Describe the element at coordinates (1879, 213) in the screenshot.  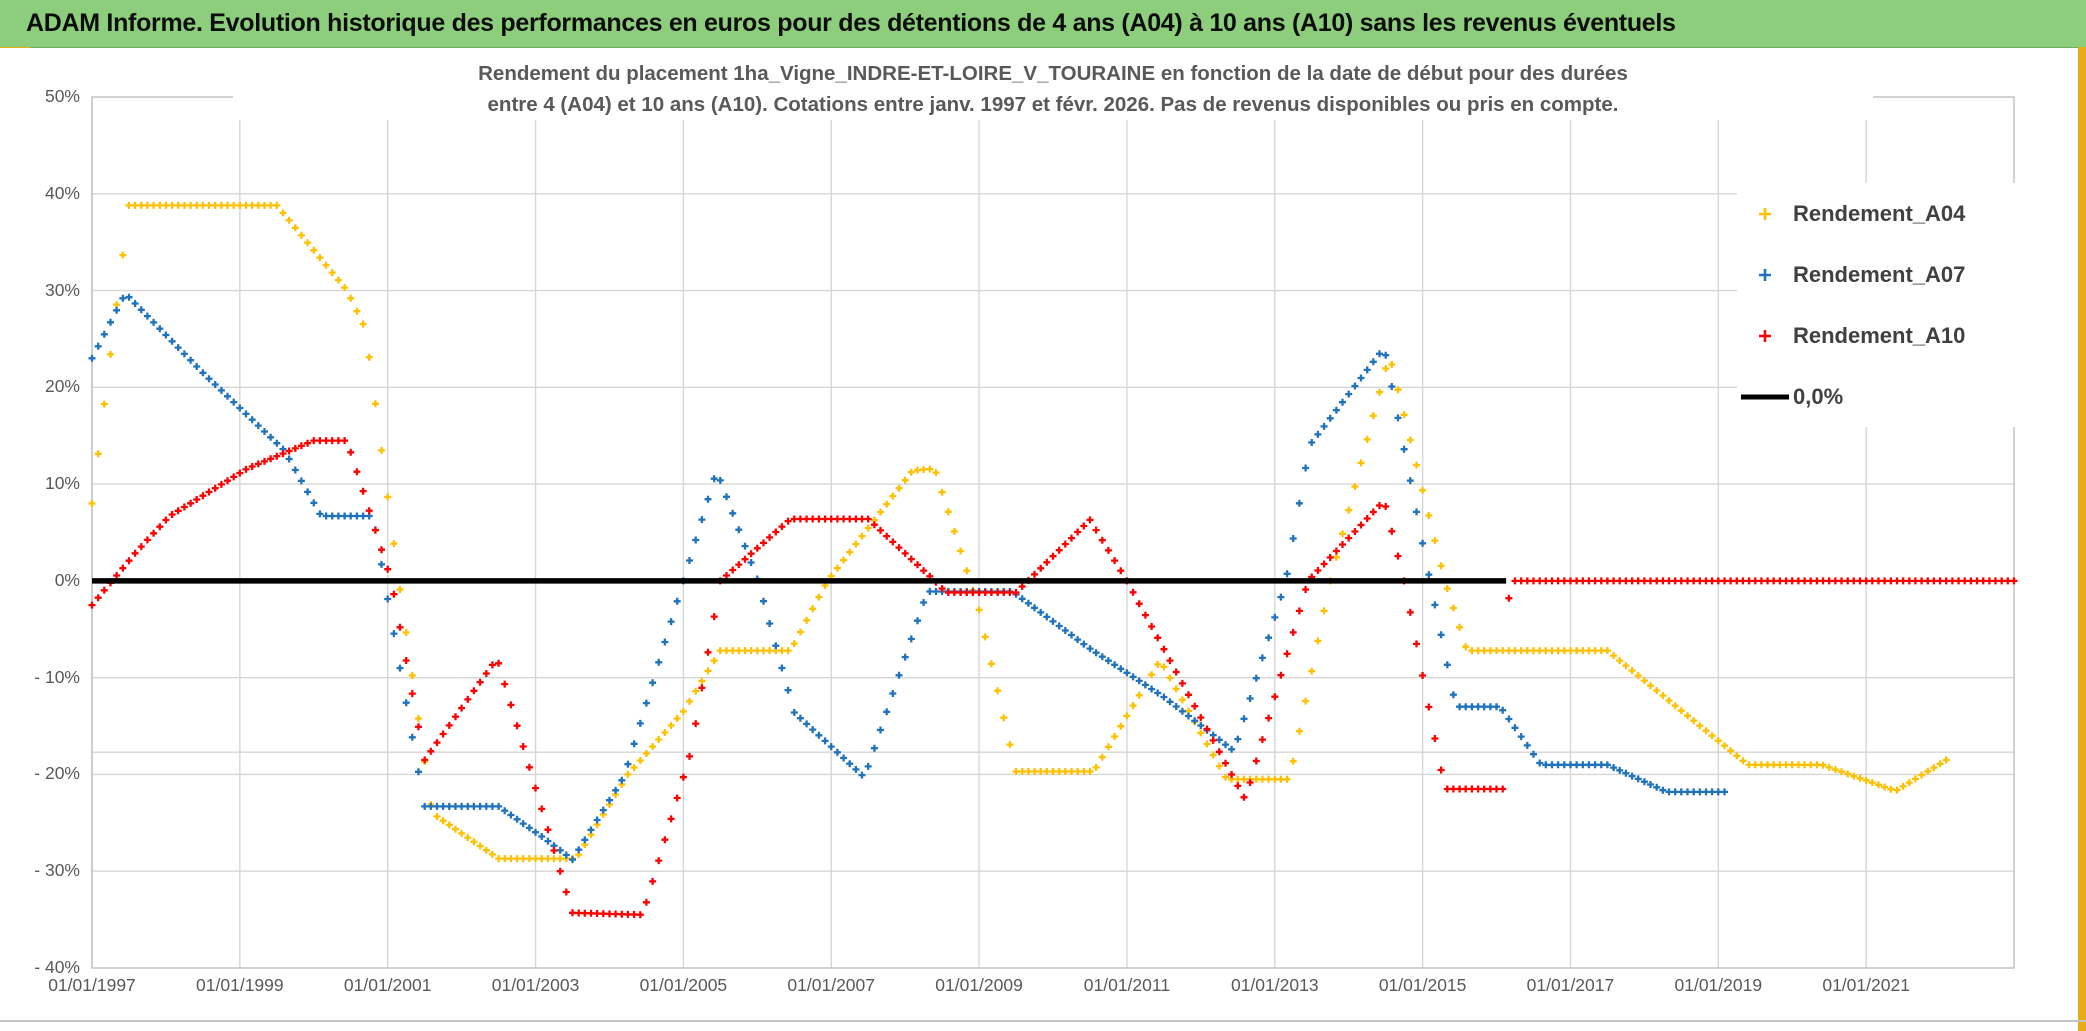
I see `legend-label: Rendement_A04` at that location.